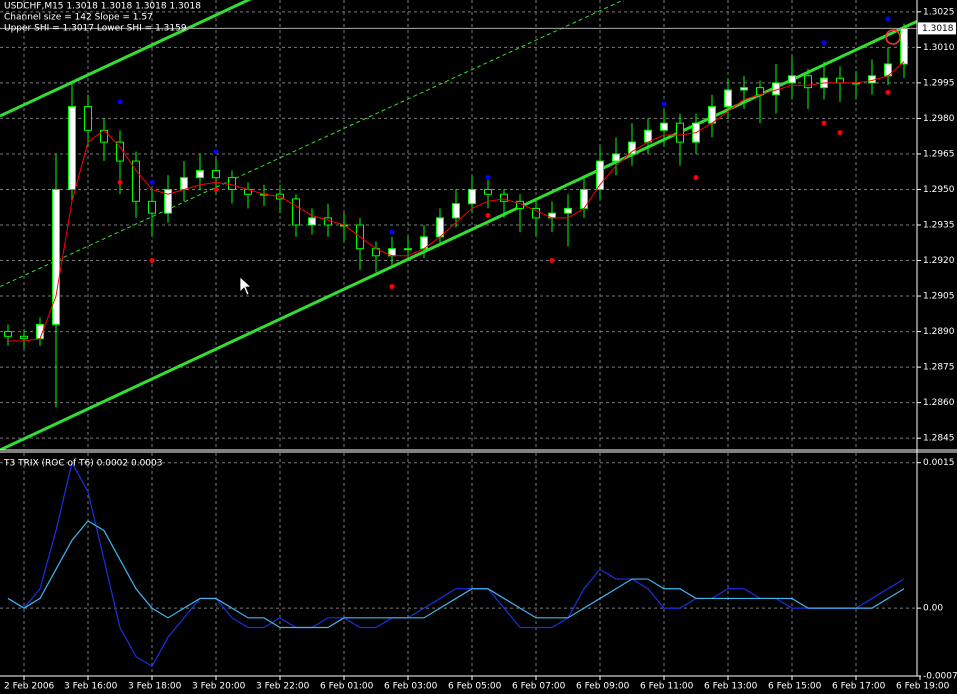 The height and width of the screenshot is (694, 957). What do you see at coordinates (939, 297) in the screenshot?
I see `y-tick-label: 1.2905` at bounding box center [939, 297].